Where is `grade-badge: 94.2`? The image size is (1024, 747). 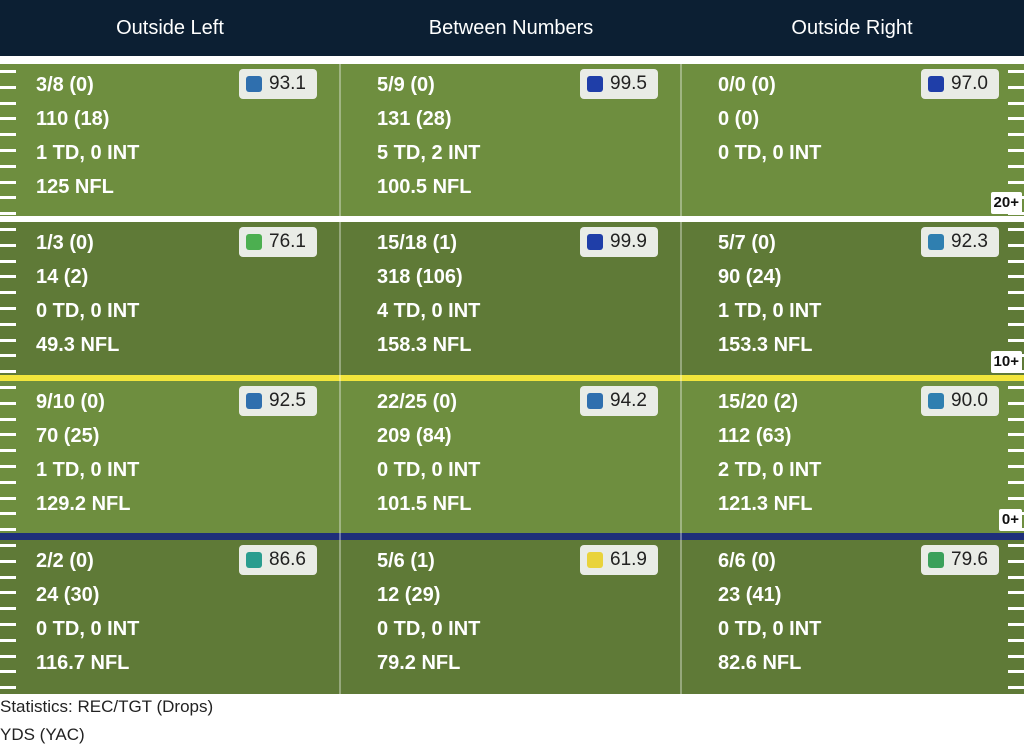 grade-badge: 94.2 is located at coordinates (619, 401).